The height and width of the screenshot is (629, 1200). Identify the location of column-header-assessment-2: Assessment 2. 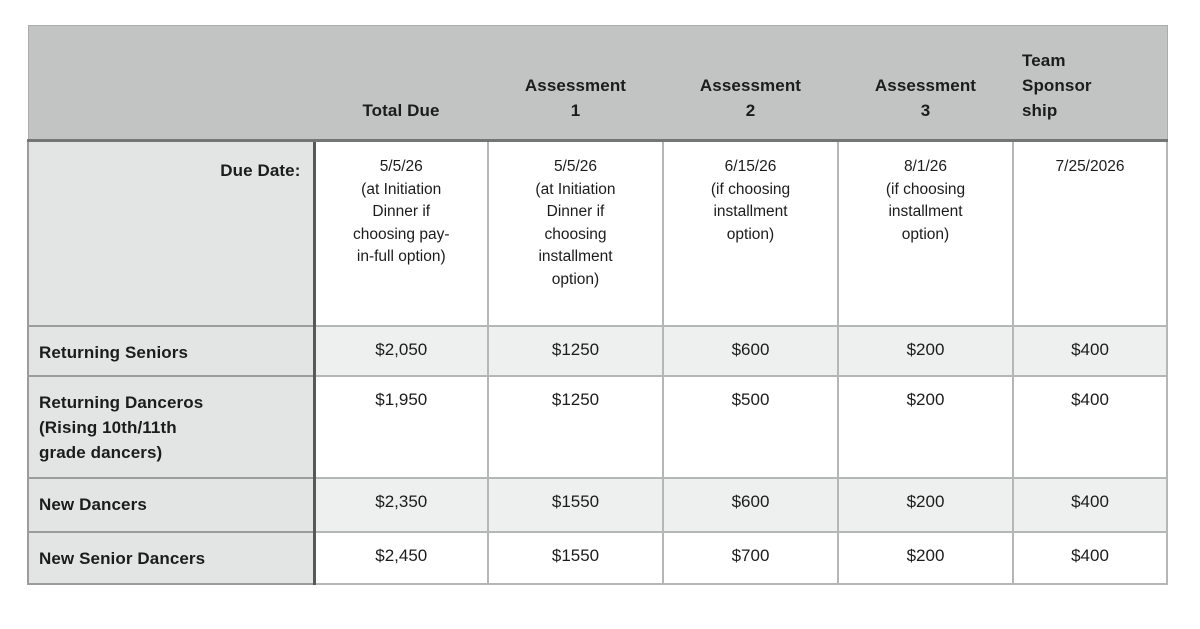
(750, 83).